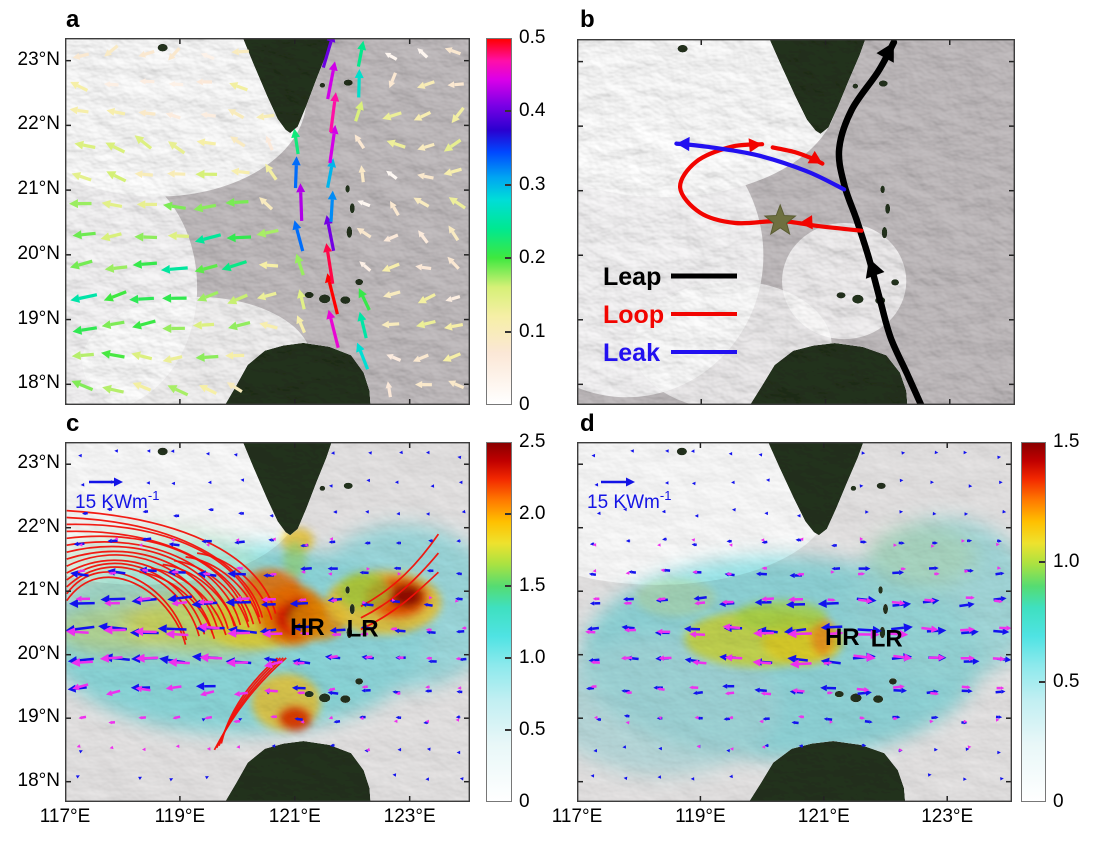 The width and height of the screenshot is (1098, 845). What do you see at coordinates (73, 423) in the screenshot?
I see `panel-label-c: c` at bounding box center [73, 423].